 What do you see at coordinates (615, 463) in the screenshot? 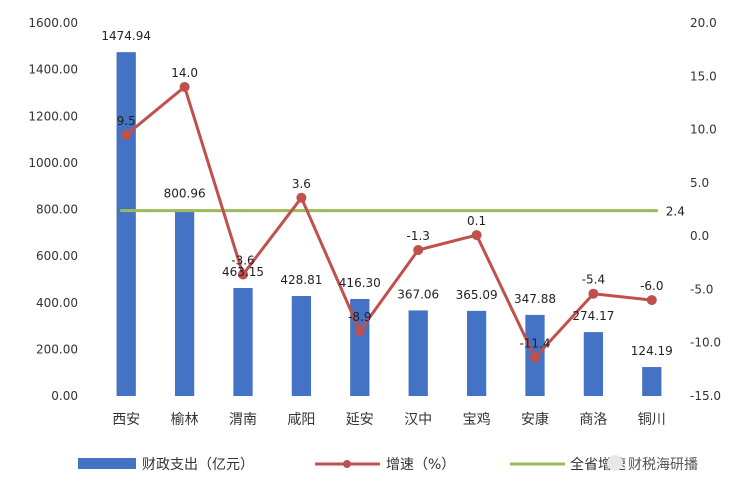
I see `wechat-icon` at bounding box center [615, 463].